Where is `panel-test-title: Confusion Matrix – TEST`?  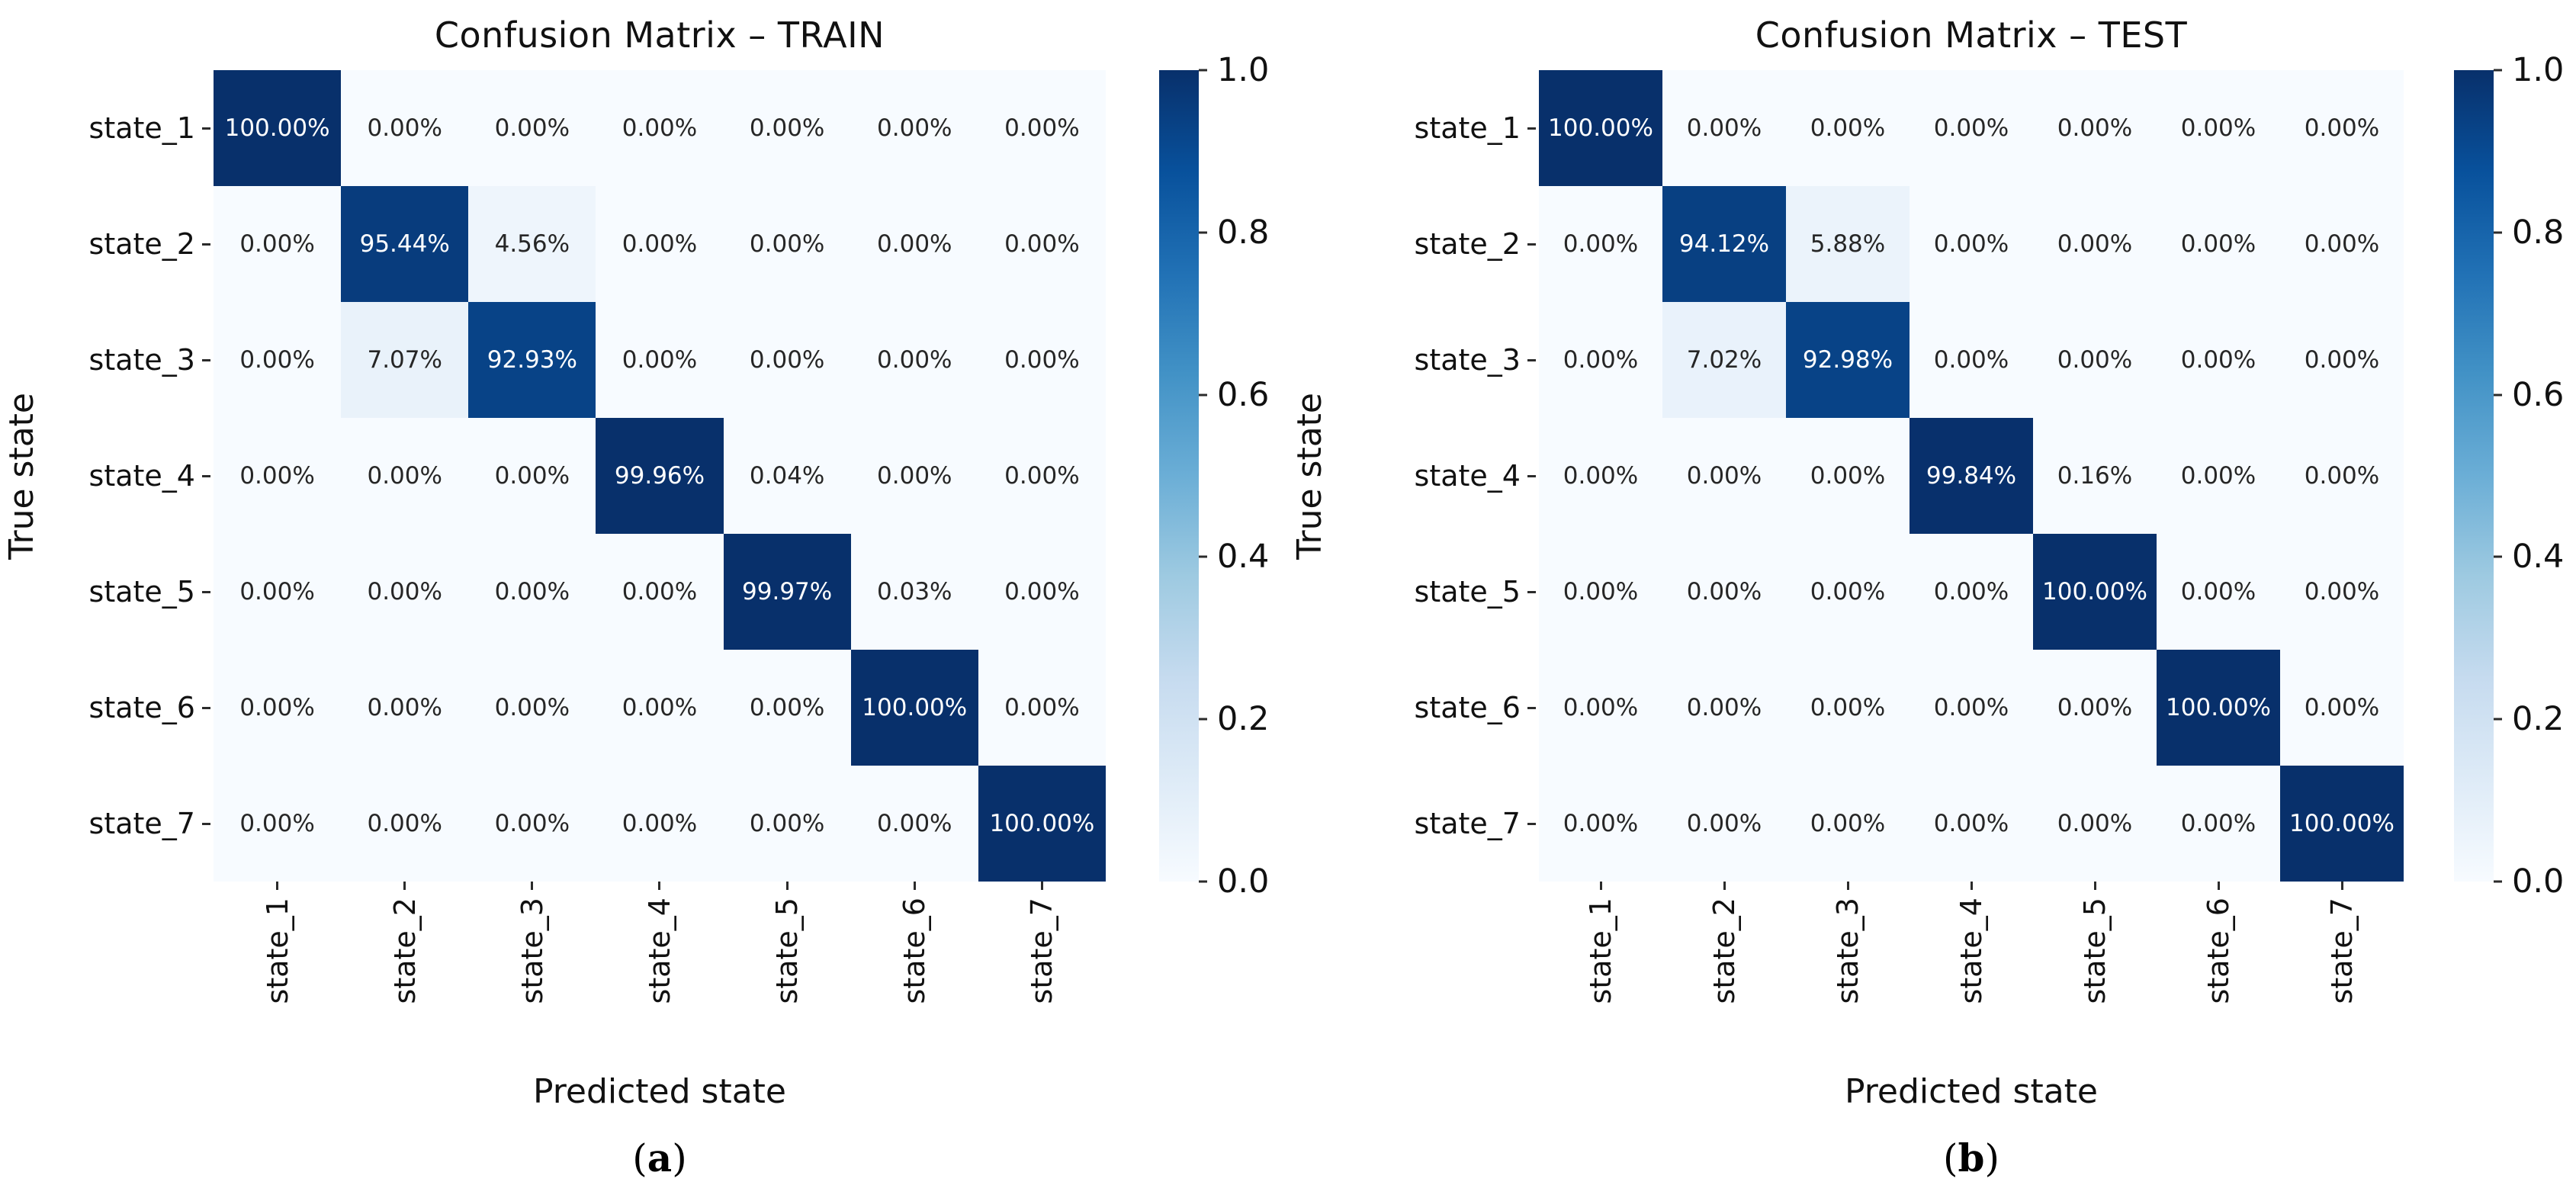
panel-test-title: Confusion Matrix – TEST is located at coordinates (1971, 35).